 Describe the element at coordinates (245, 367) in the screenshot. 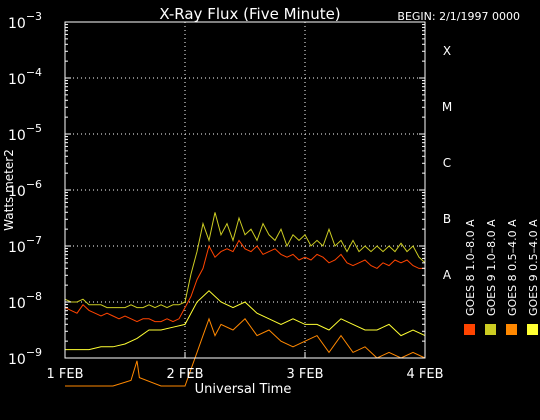

I see `x-axis-ticks: 1 FEB 2 FEB 3 FEB 4 FEB` at that location.